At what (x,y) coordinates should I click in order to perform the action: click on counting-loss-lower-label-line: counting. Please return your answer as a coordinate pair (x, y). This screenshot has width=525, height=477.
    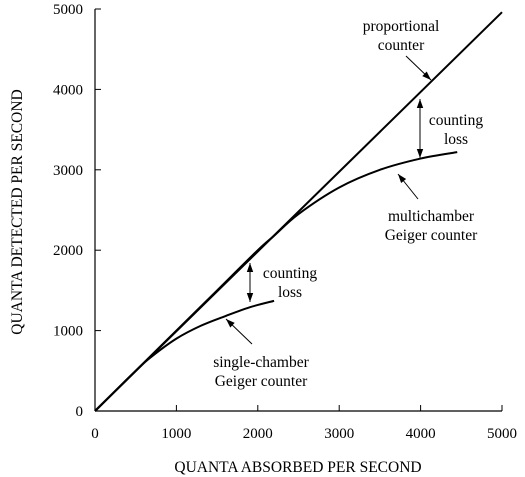
    Looking at the image, I should click on (290, 273).